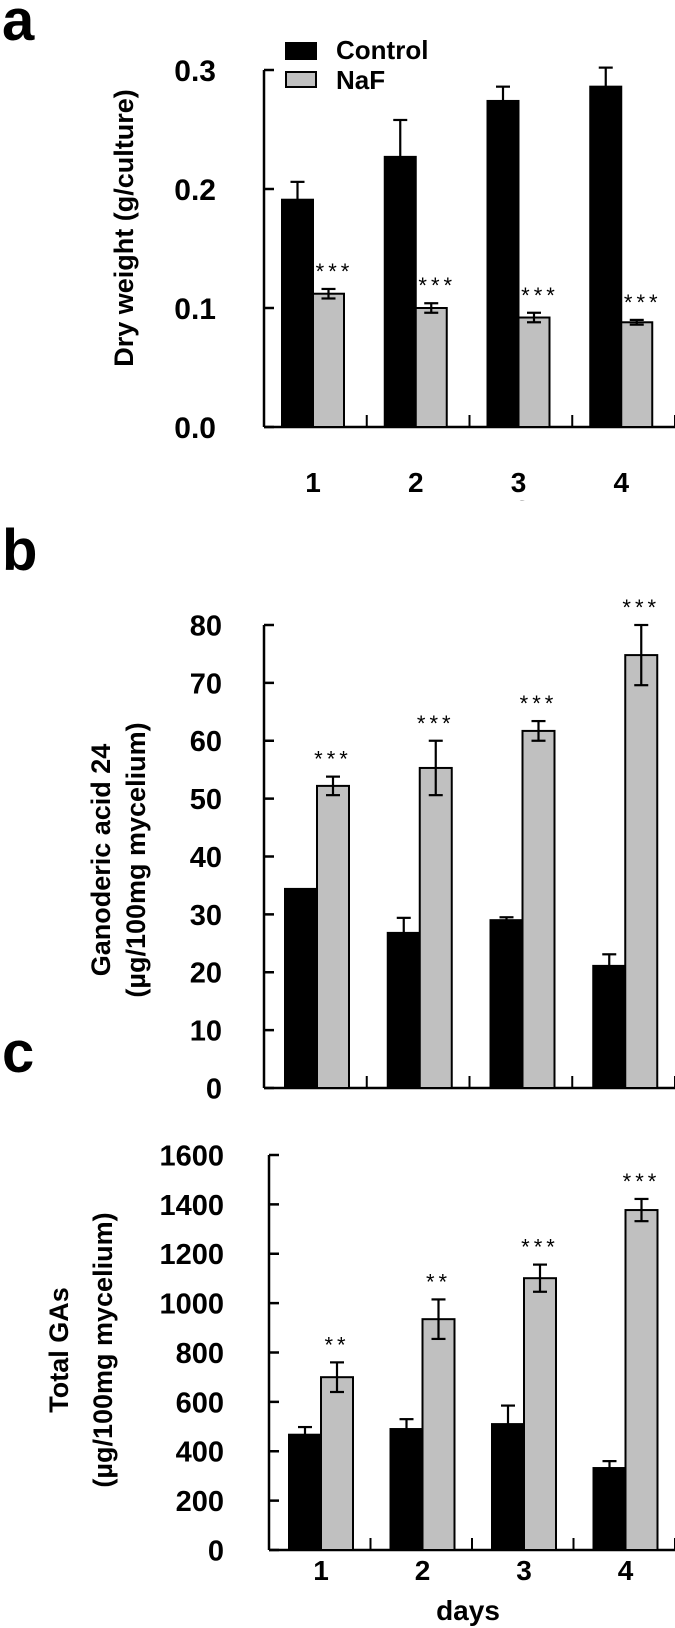 This screenshot has height=1628, width=675. Describe the element at coordinates (206, 1032) in the screenshot. I see `y-tick-label: 10` at that location.